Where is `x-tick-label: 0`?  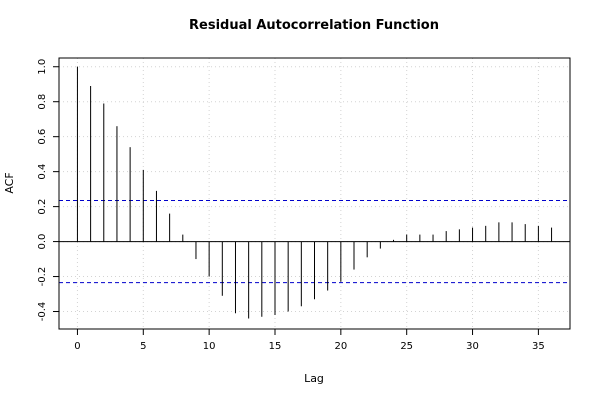 x-tick-label: 0 is located at coordinates (77, 346).